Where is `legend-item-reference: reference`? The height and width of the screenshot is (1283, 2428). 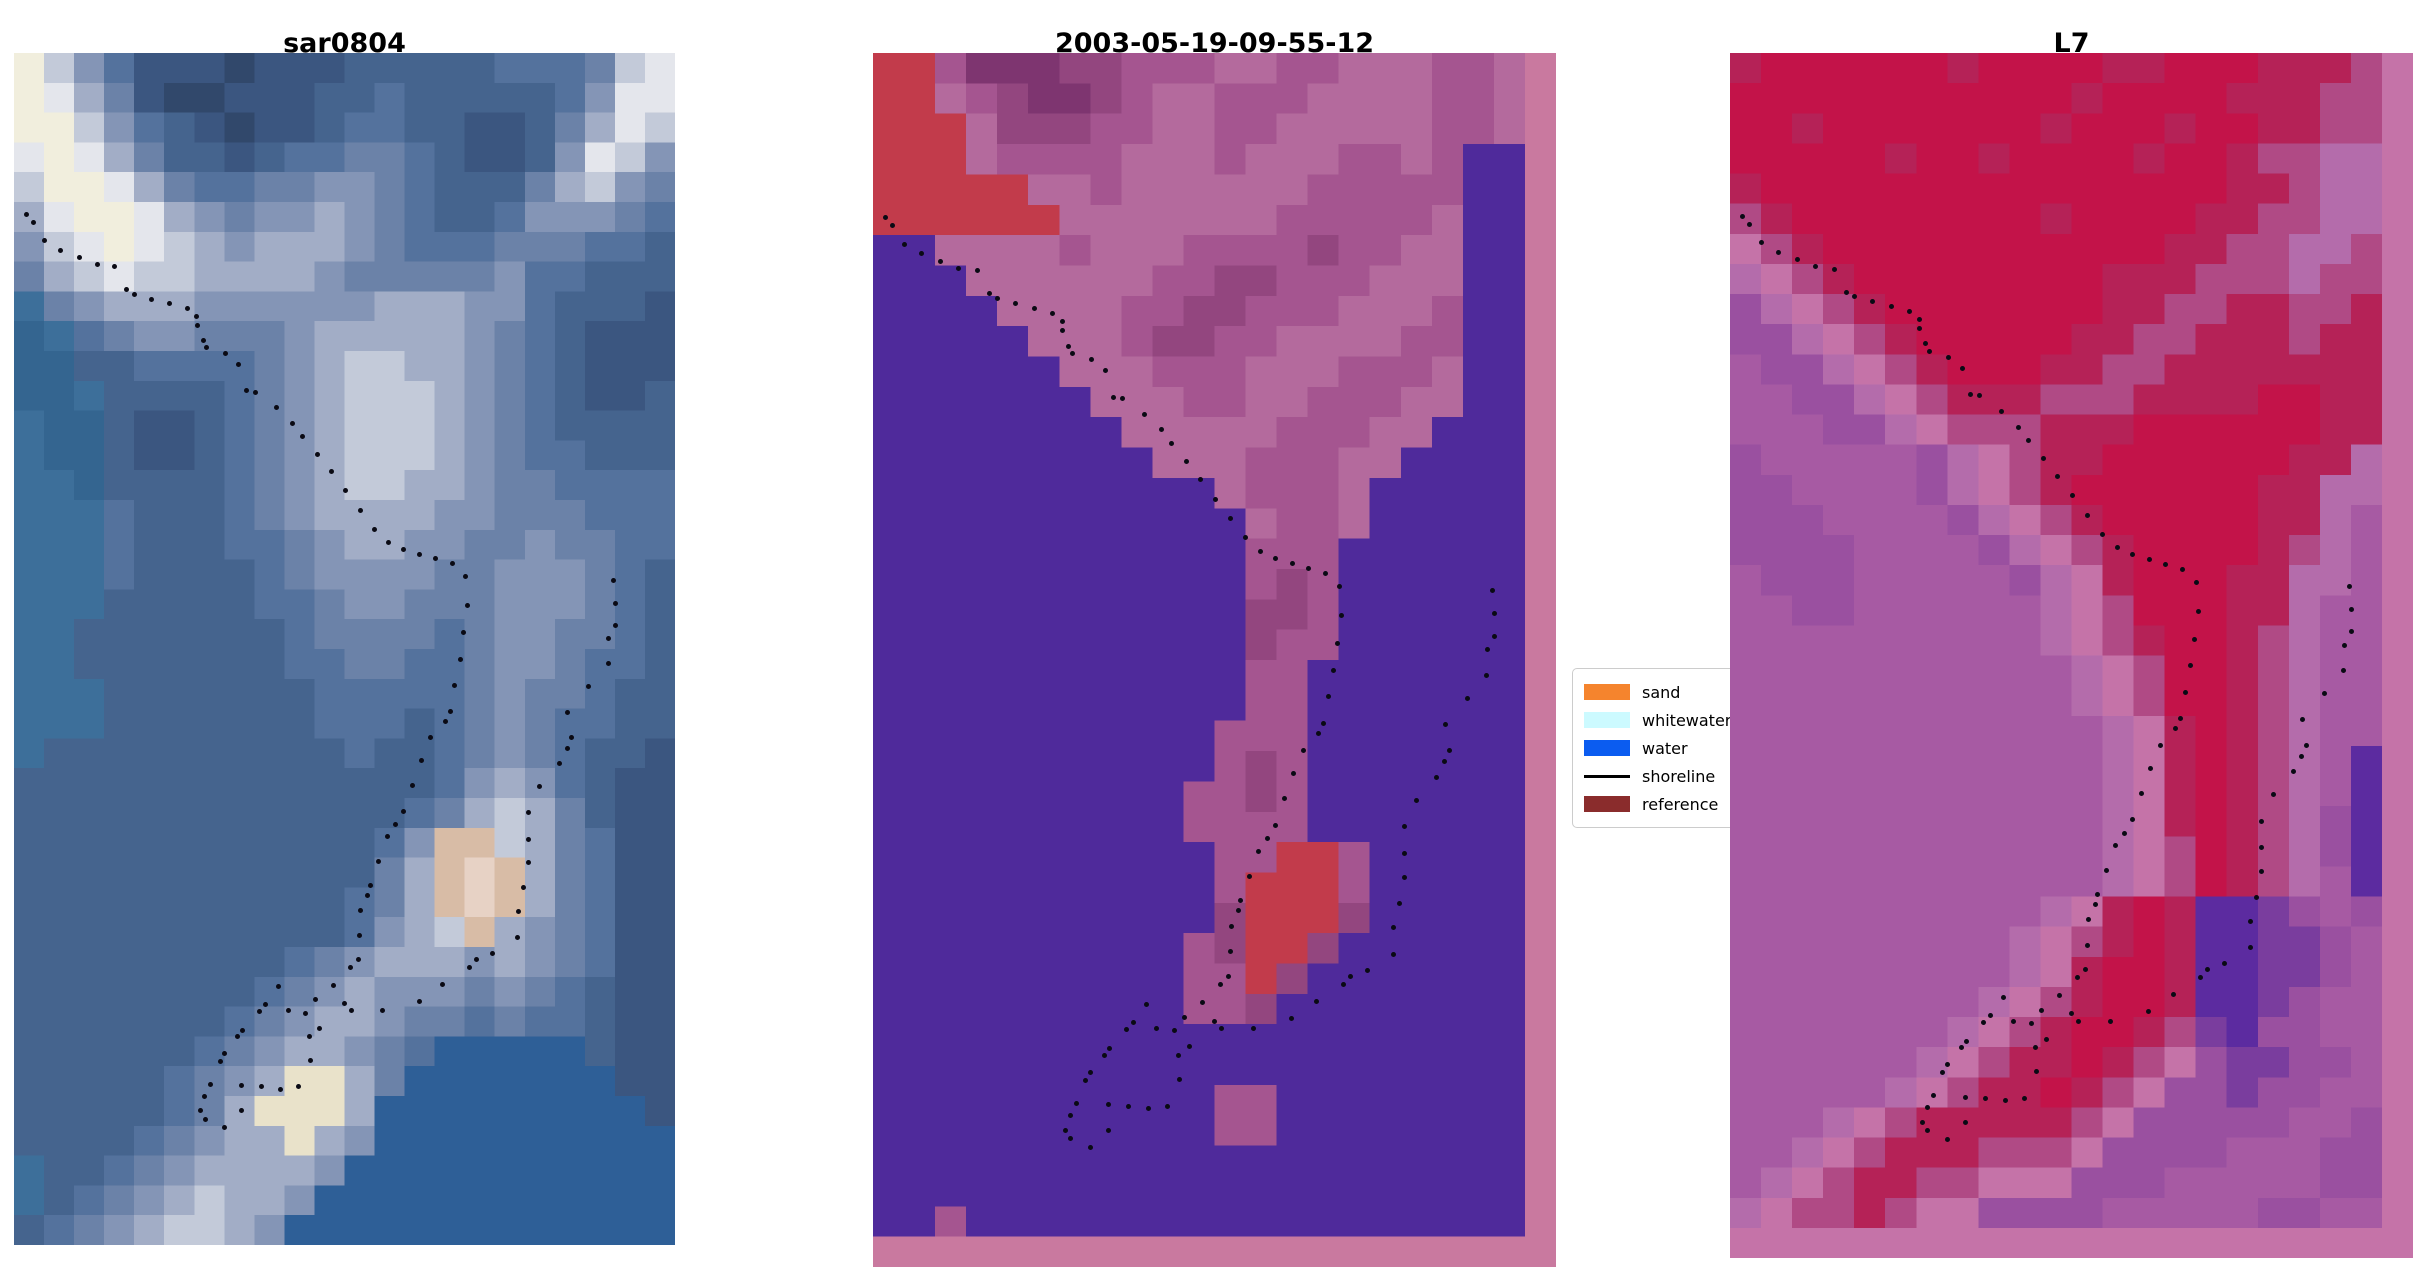 legend-item-reference: reference is located at coordinates (1675, 804).